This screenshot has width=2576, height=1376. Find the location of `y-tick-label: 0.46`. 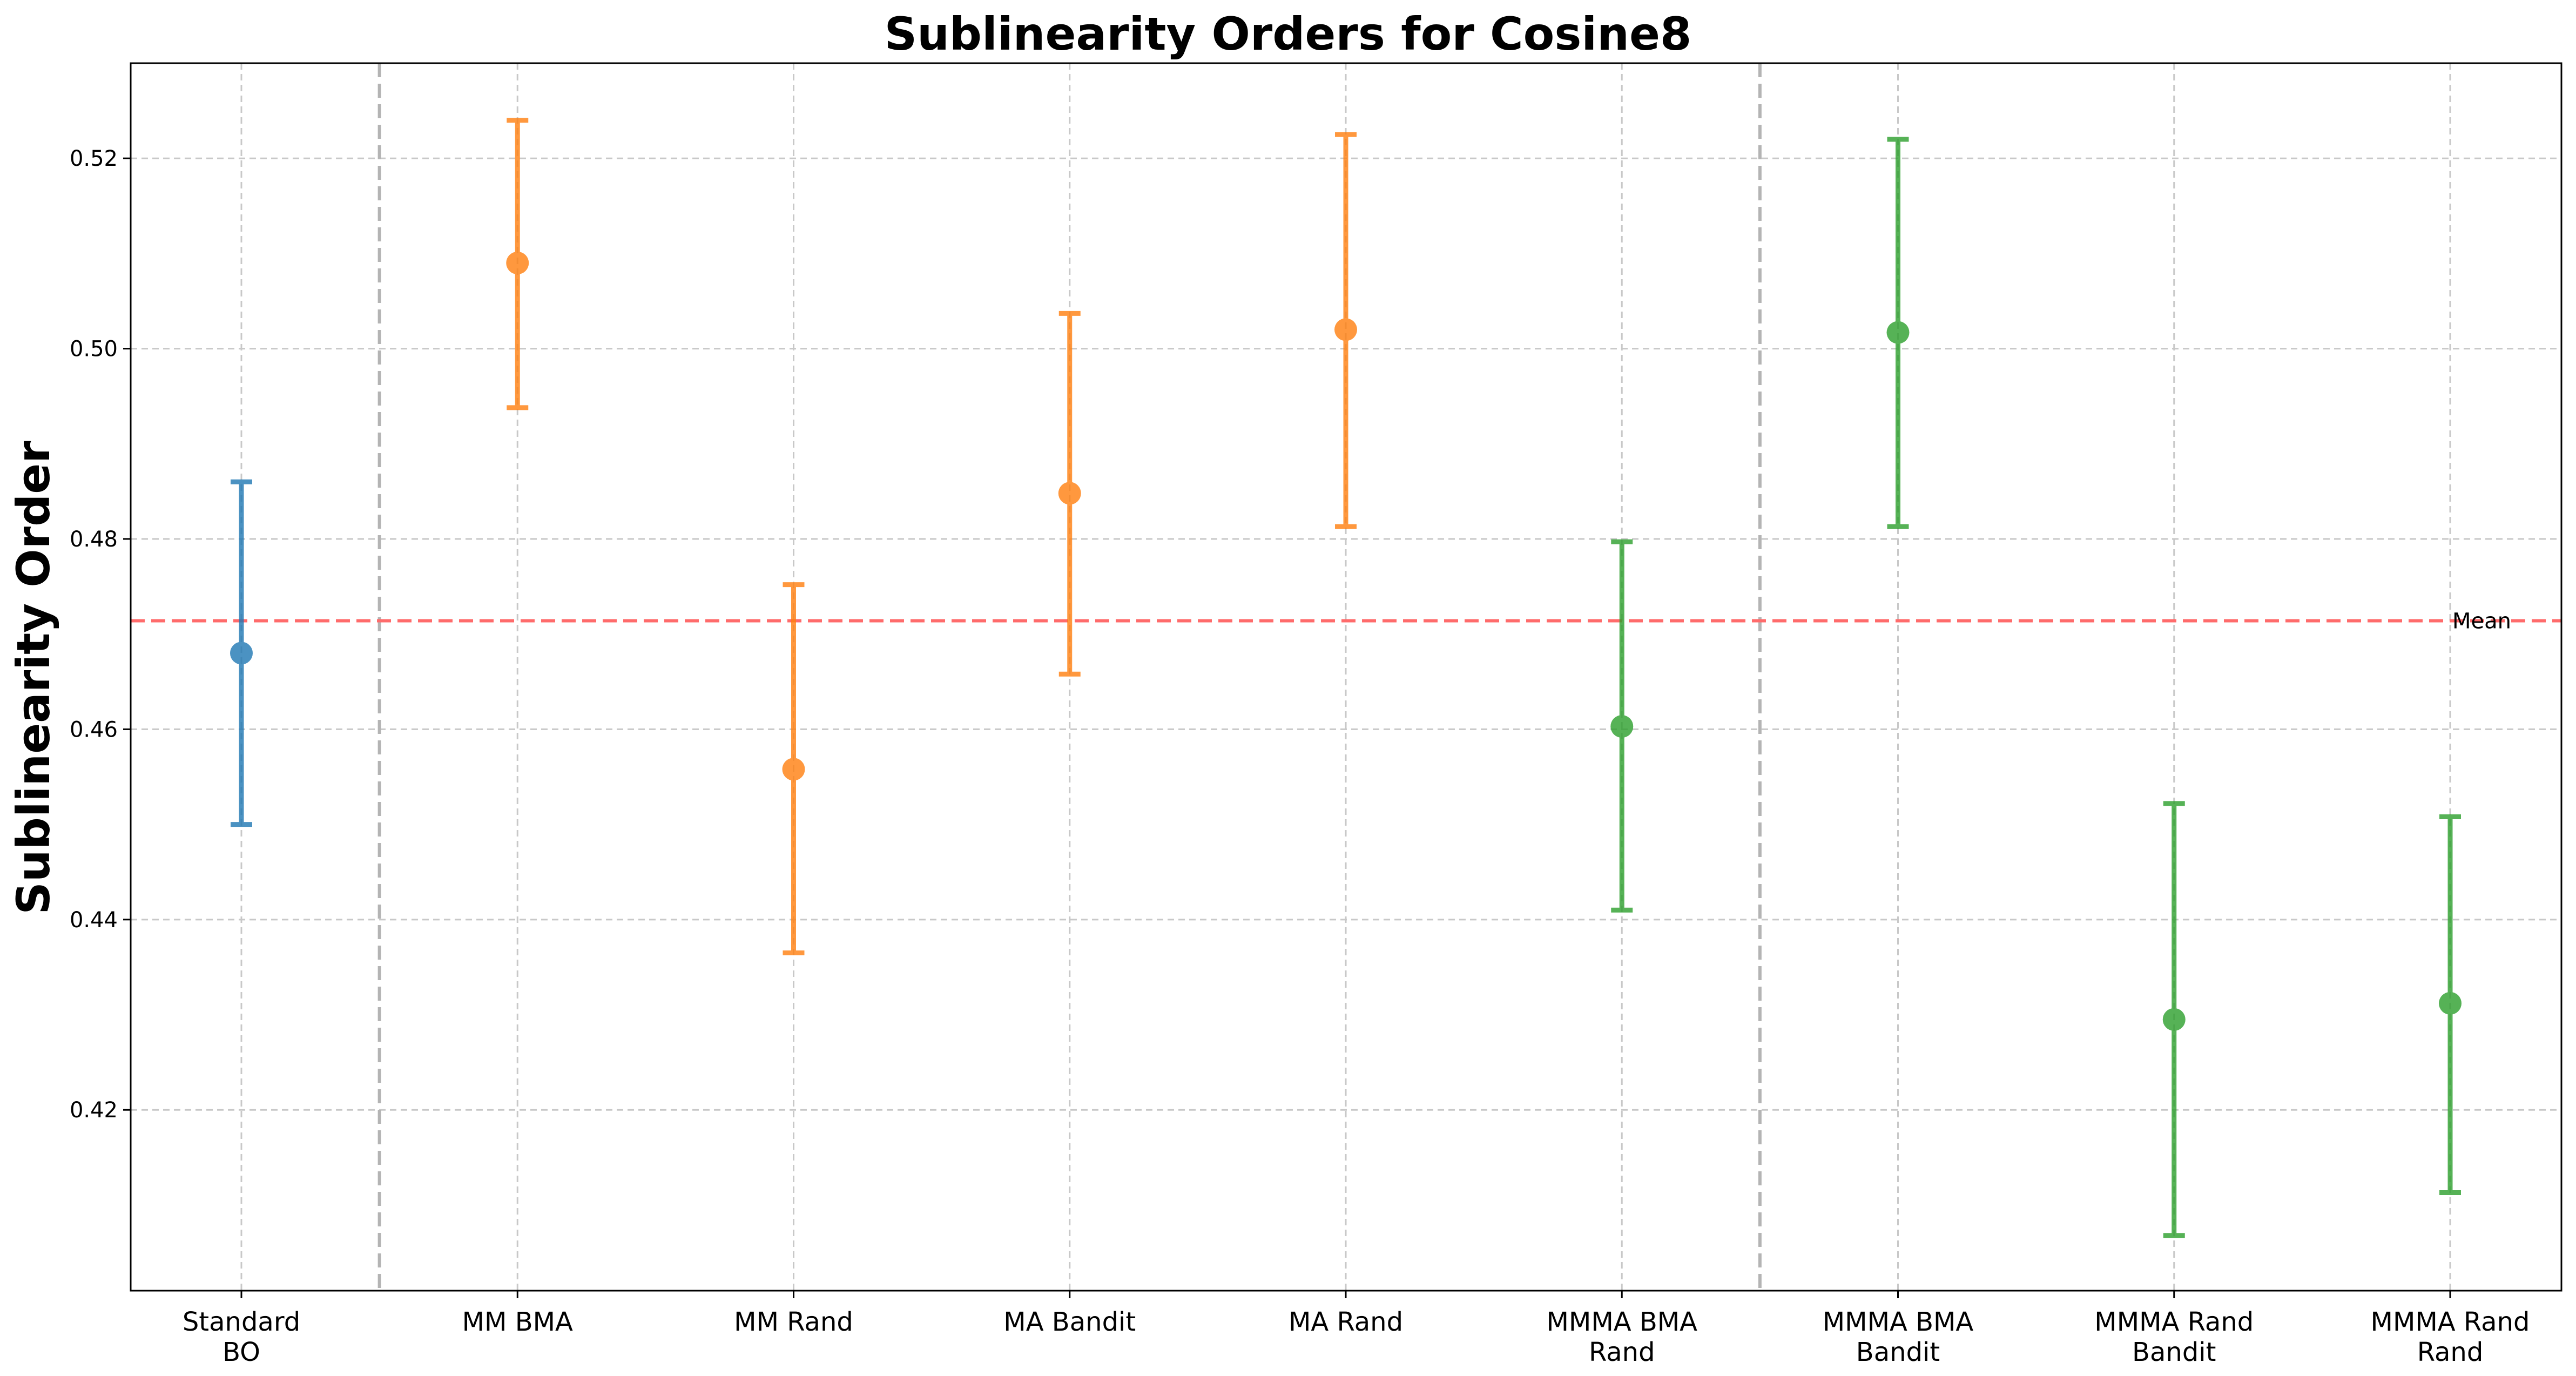

y-tick-label: 0.46 is located at coordinates (94, 729).